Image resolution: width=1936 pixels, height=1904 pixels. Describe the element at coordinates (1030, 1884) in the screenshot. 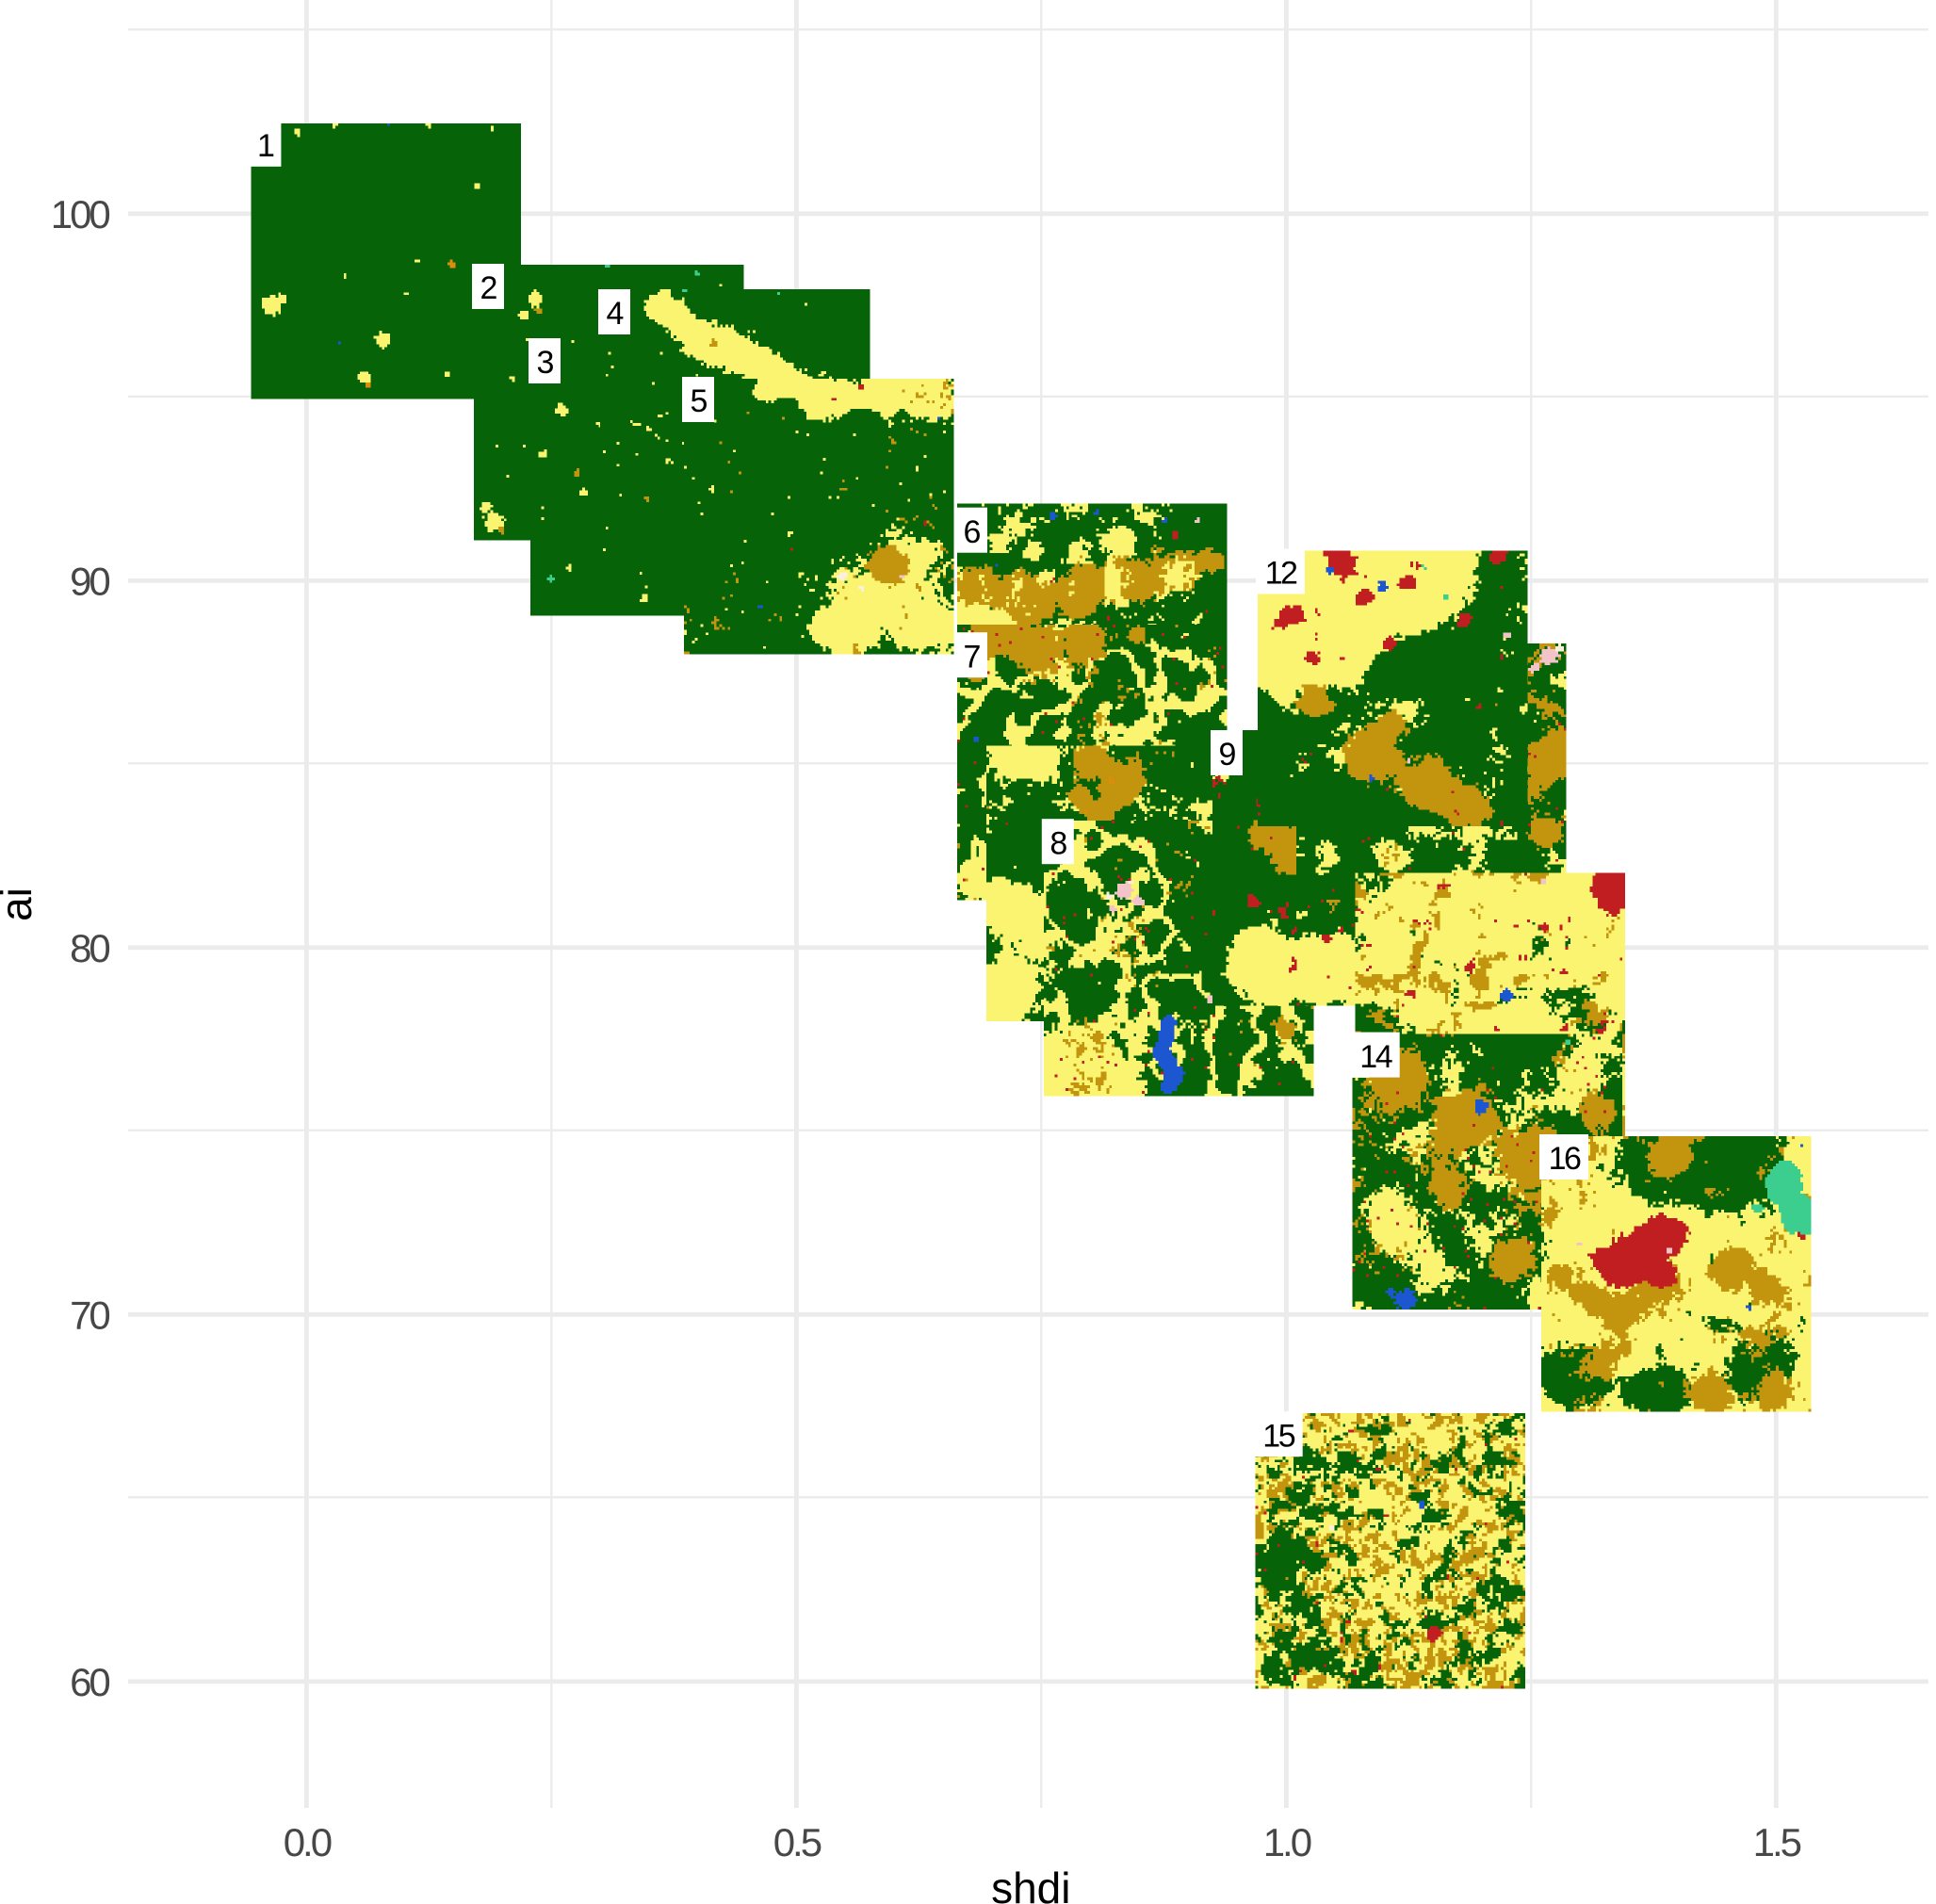

I see `svg-text: shdi` at that location.